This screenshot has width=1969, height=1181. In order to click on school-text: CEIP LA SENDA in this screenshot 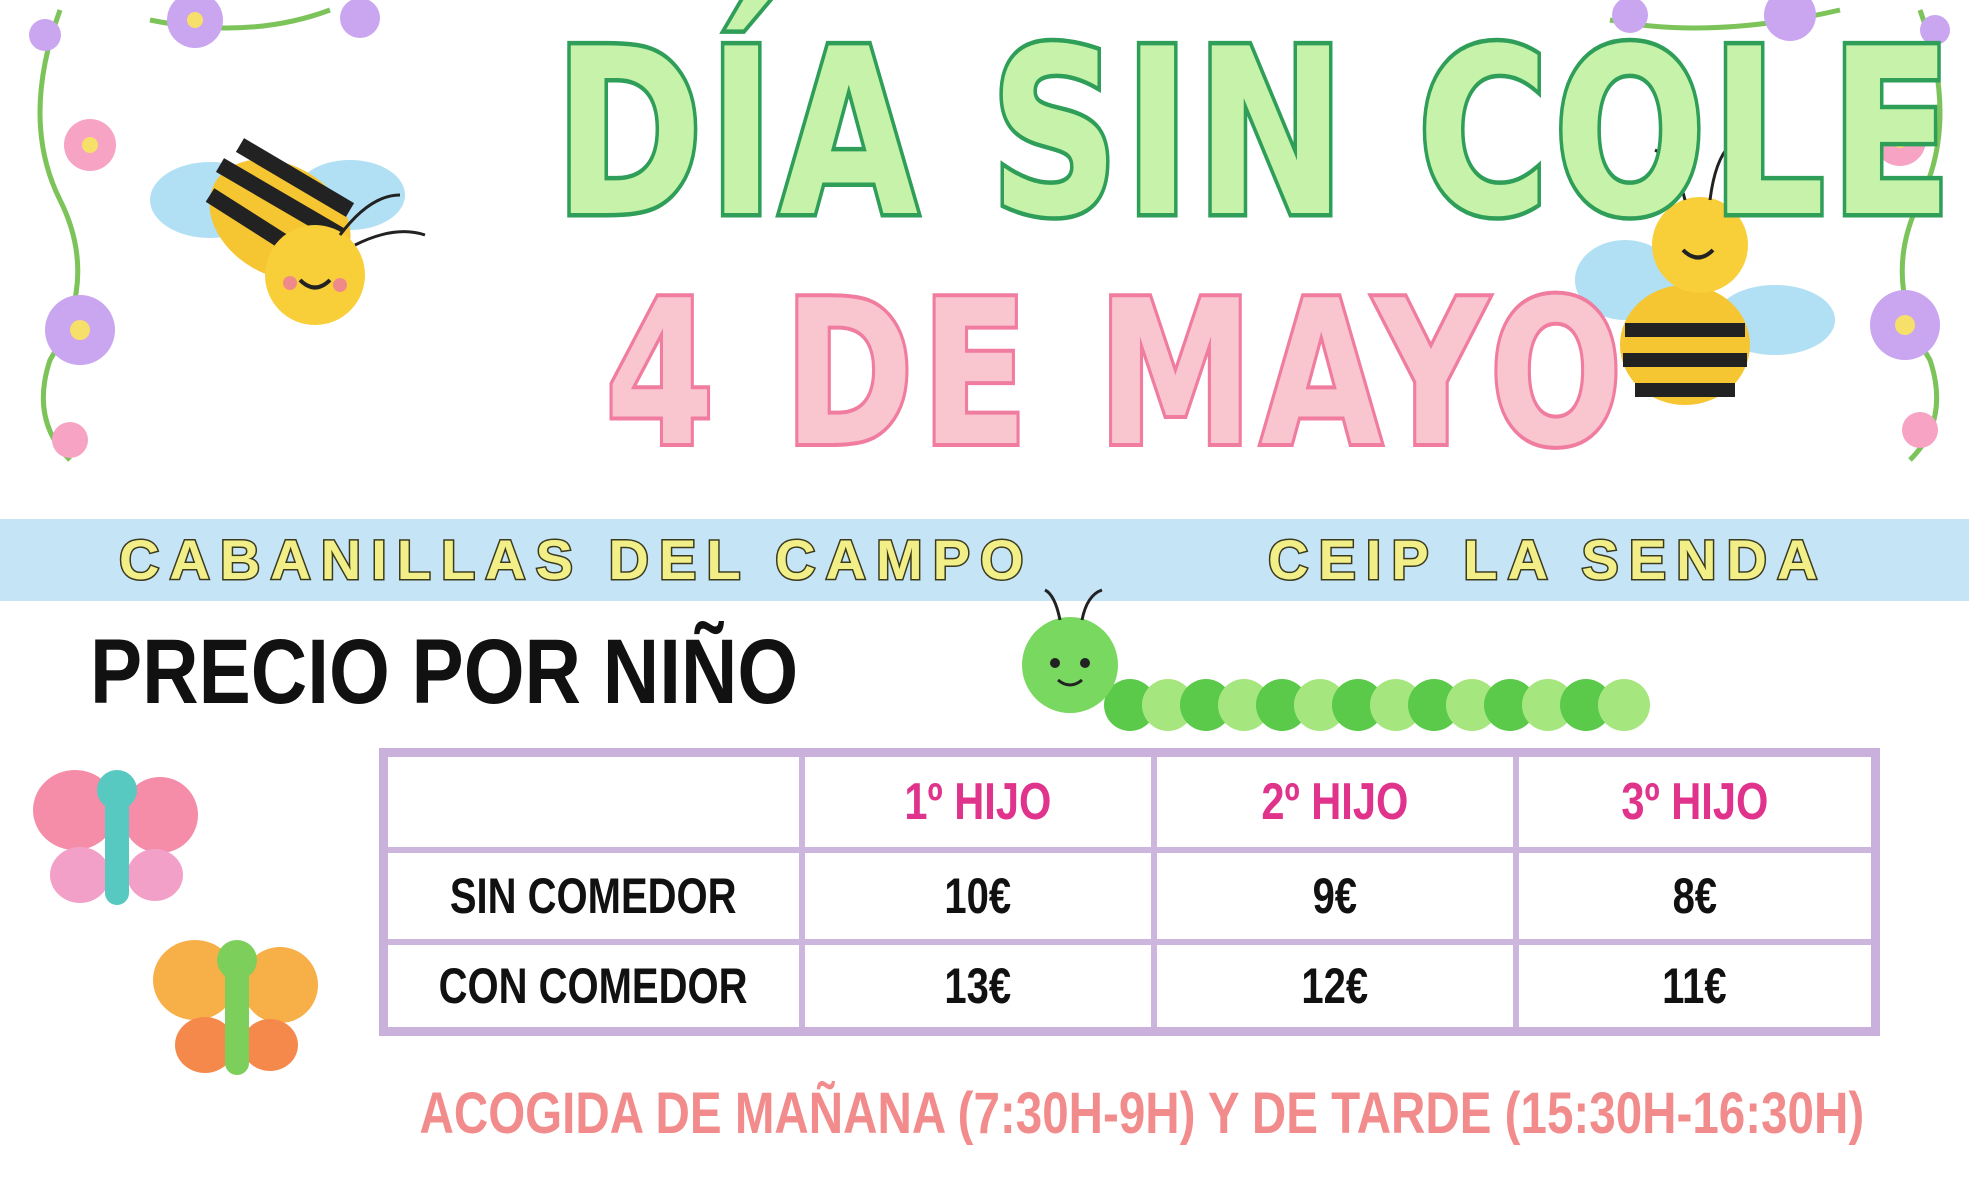, I will do `click(1547, 559)`.